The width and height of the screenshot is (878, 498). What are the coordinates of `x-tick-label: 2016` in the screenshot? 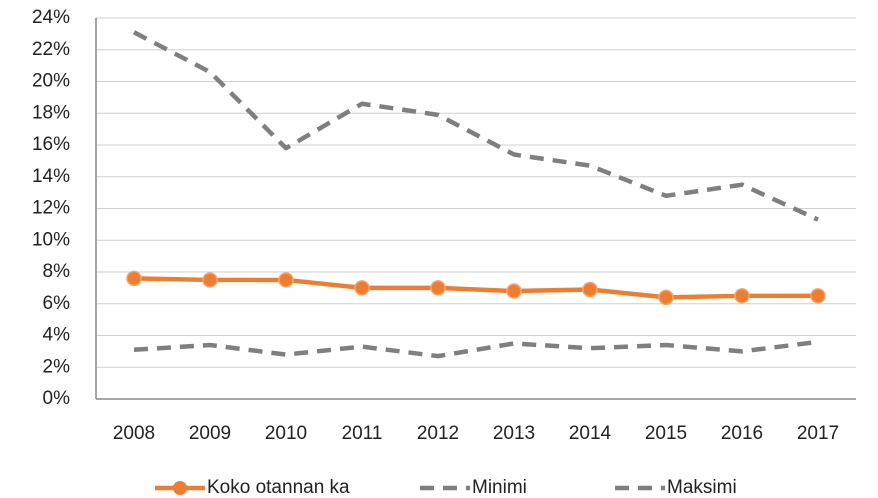 It's located at (742, 433).